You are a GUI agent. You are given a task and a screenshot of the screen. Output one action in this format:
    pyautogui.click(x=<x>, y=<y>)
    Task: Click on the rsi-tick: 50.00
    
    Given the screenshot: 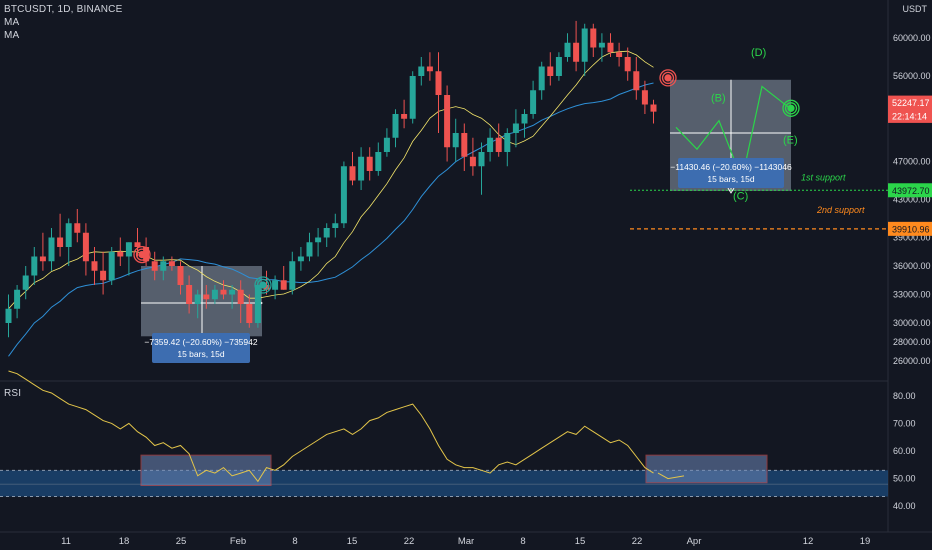 What is the action you would take?
    pyautogui.click(x=904, y=479)
    